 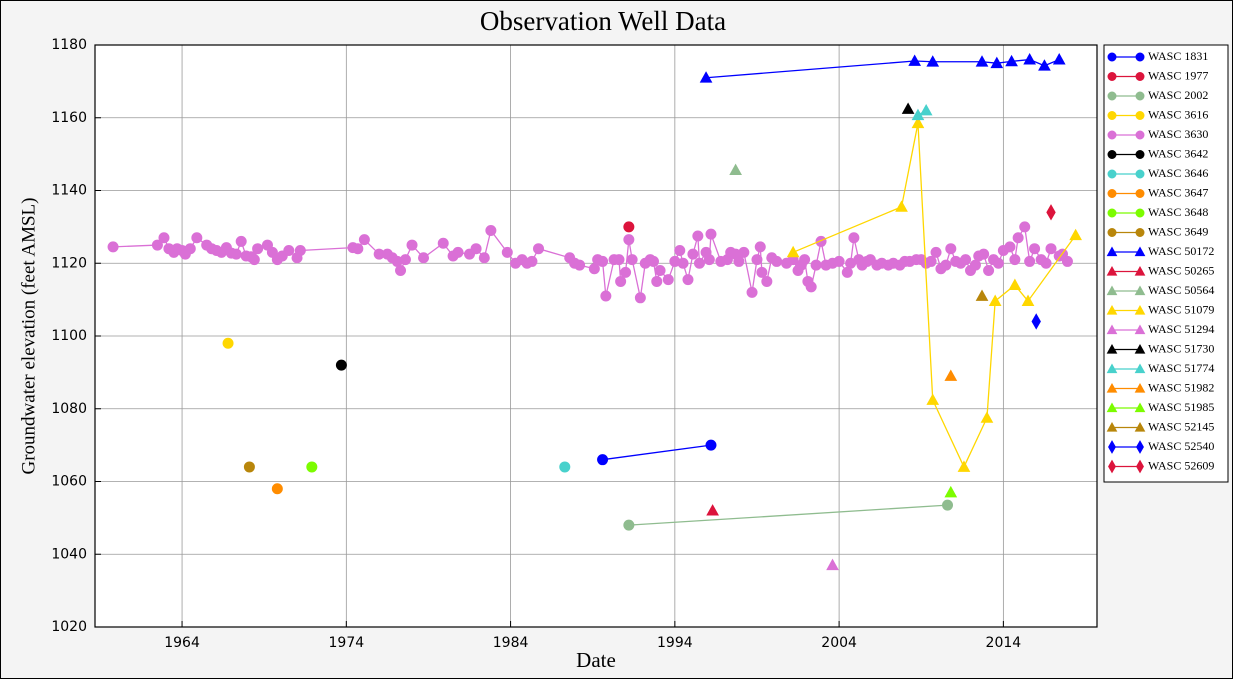 I want to click on legend-label: WASC 52609, so click(x=1181, y=465).